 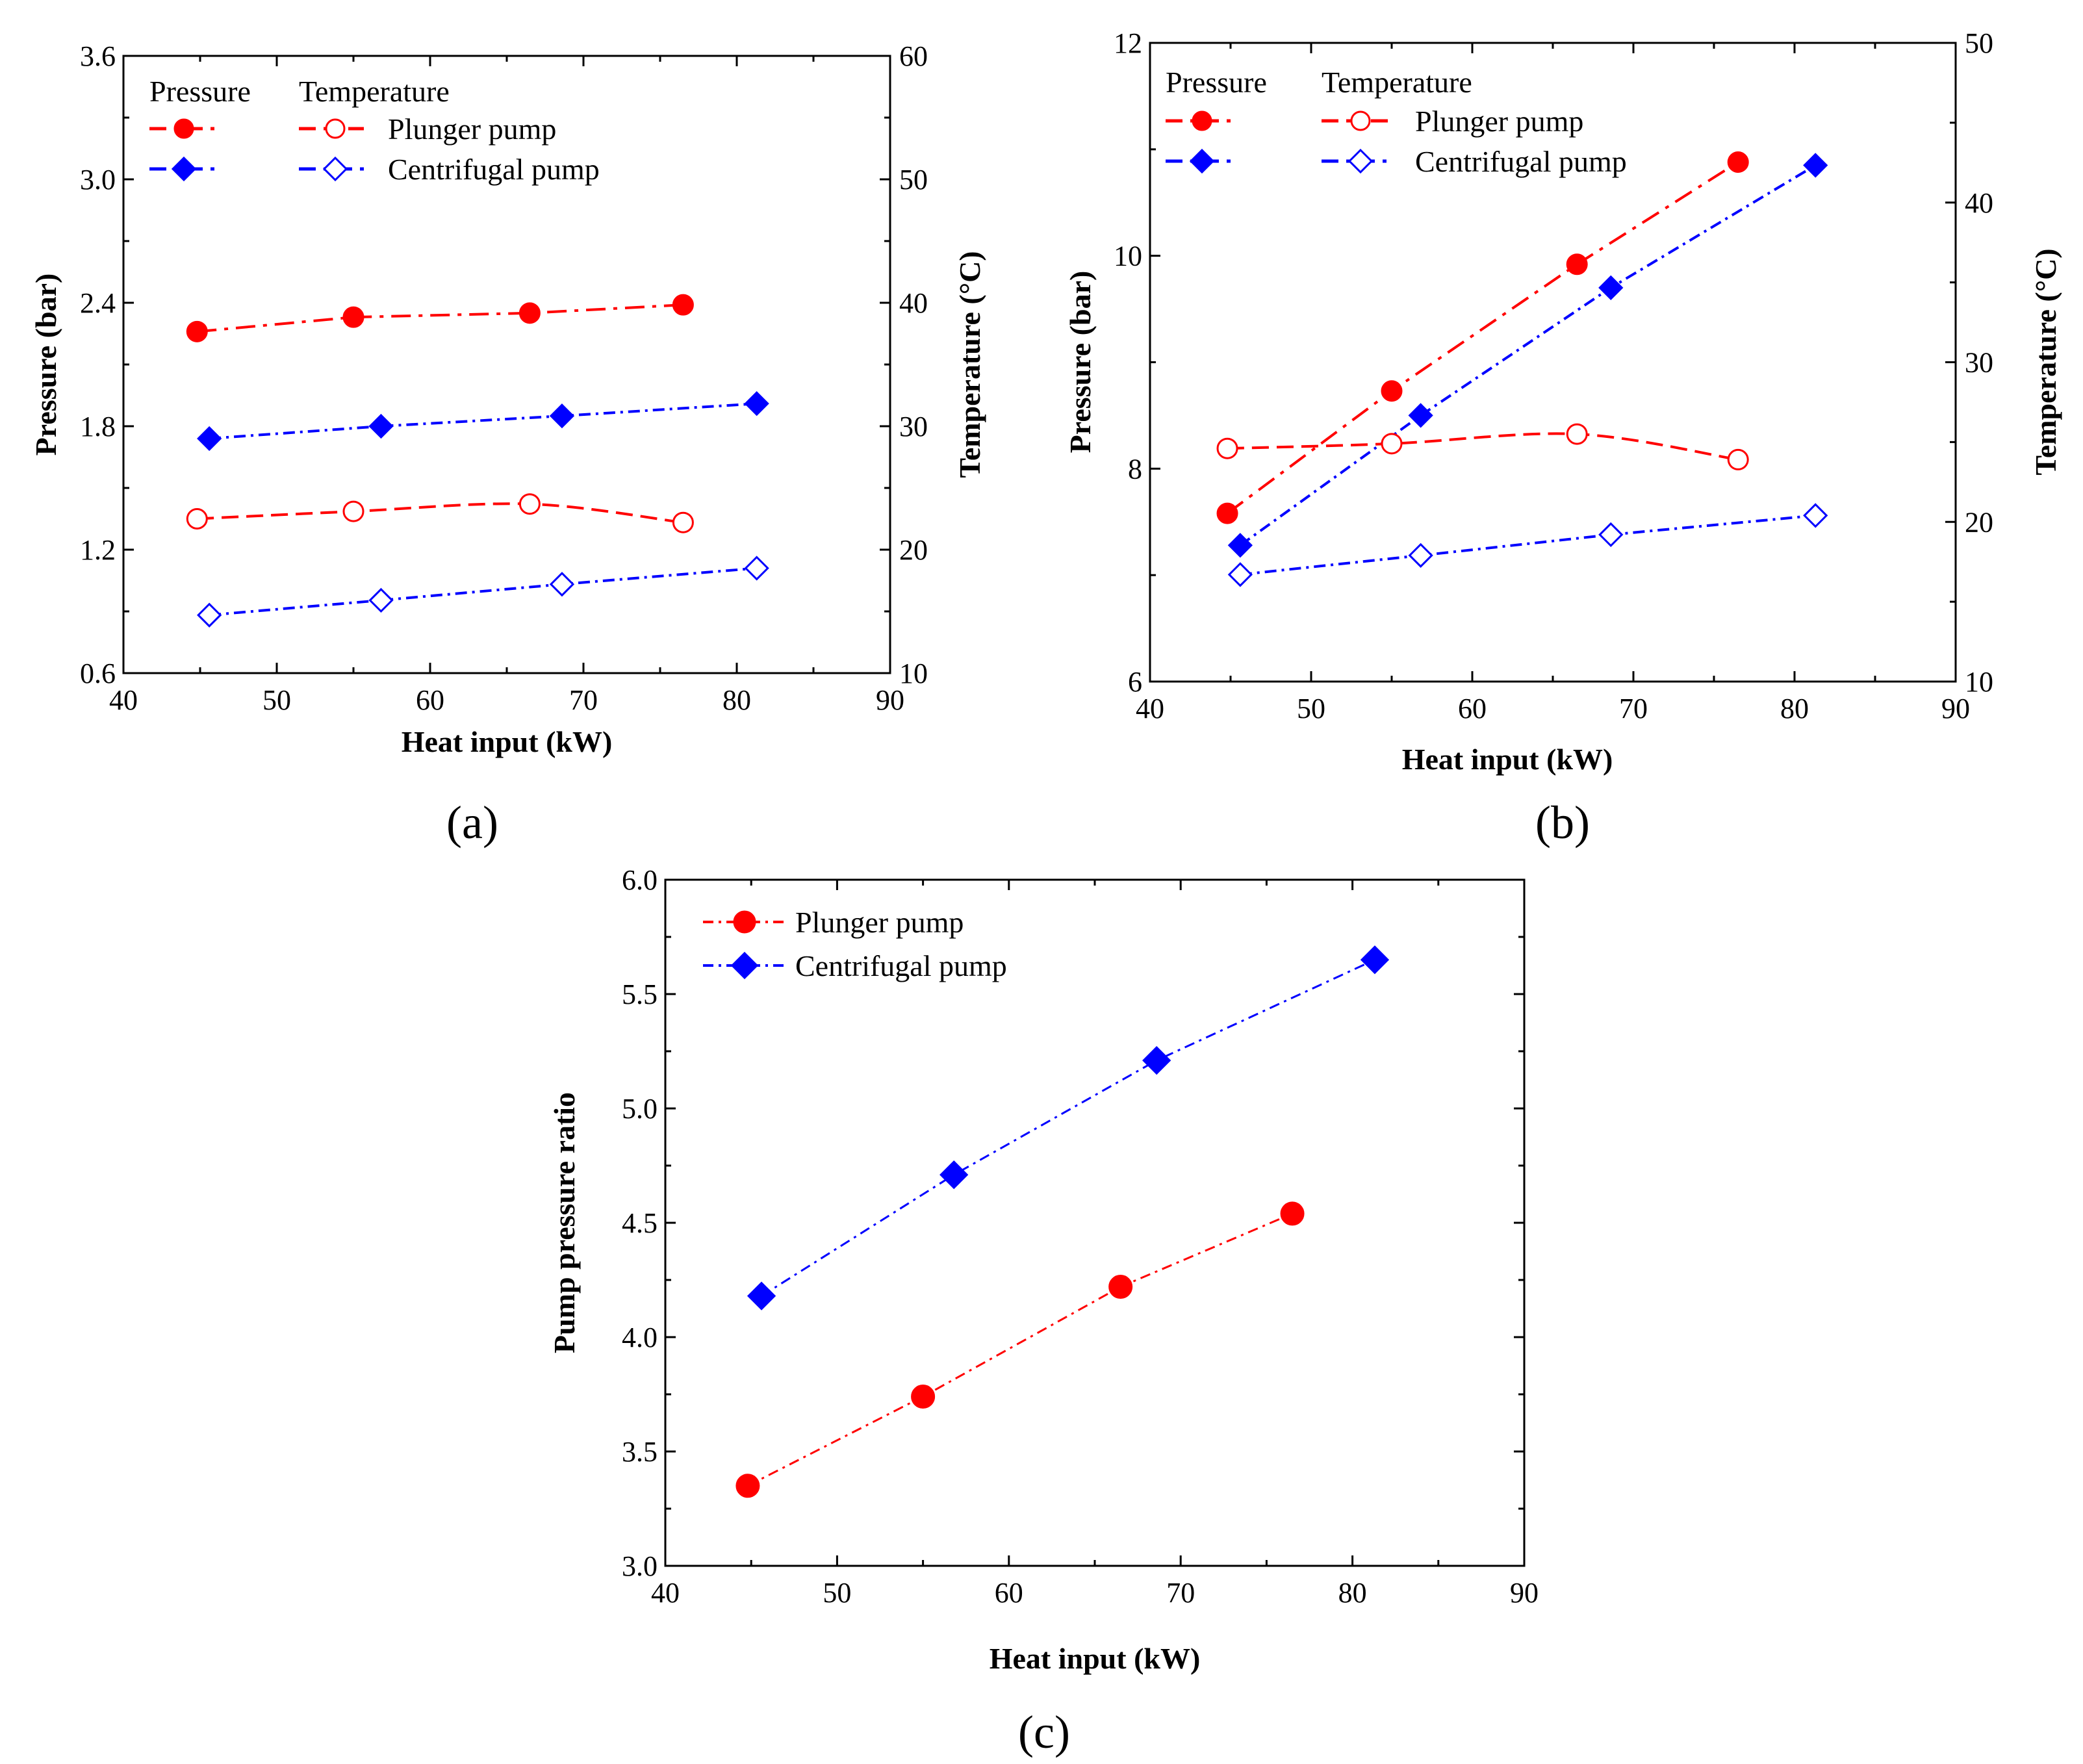 I want to click on panel-c-legend-centrifugal-marker, so click(x=744, y=965).